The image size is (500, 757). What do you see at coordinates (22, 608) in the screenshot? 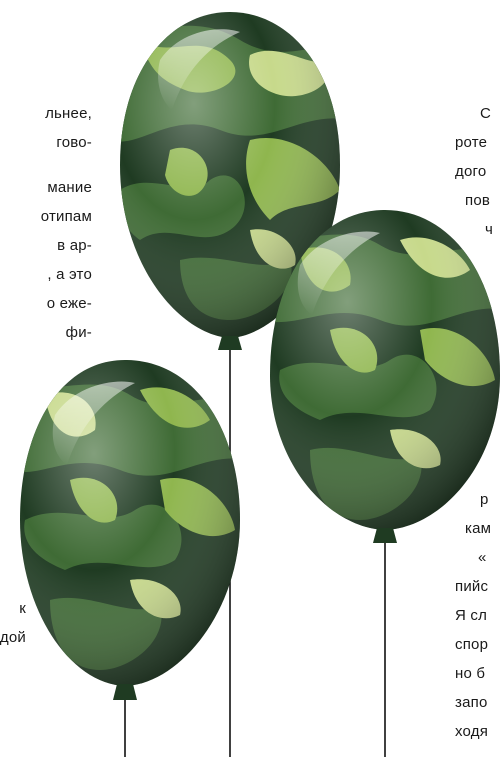
I see `left-text-line: к` at bounding box center [22, 608].